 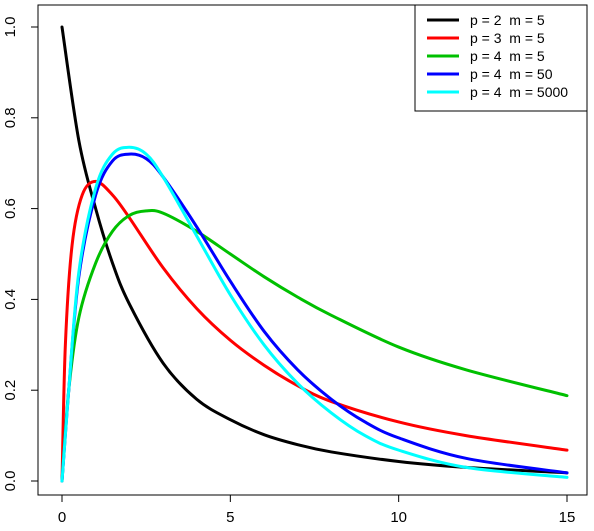 I want to click on y-tick-label: 0.4, so click(x=10, y=299).